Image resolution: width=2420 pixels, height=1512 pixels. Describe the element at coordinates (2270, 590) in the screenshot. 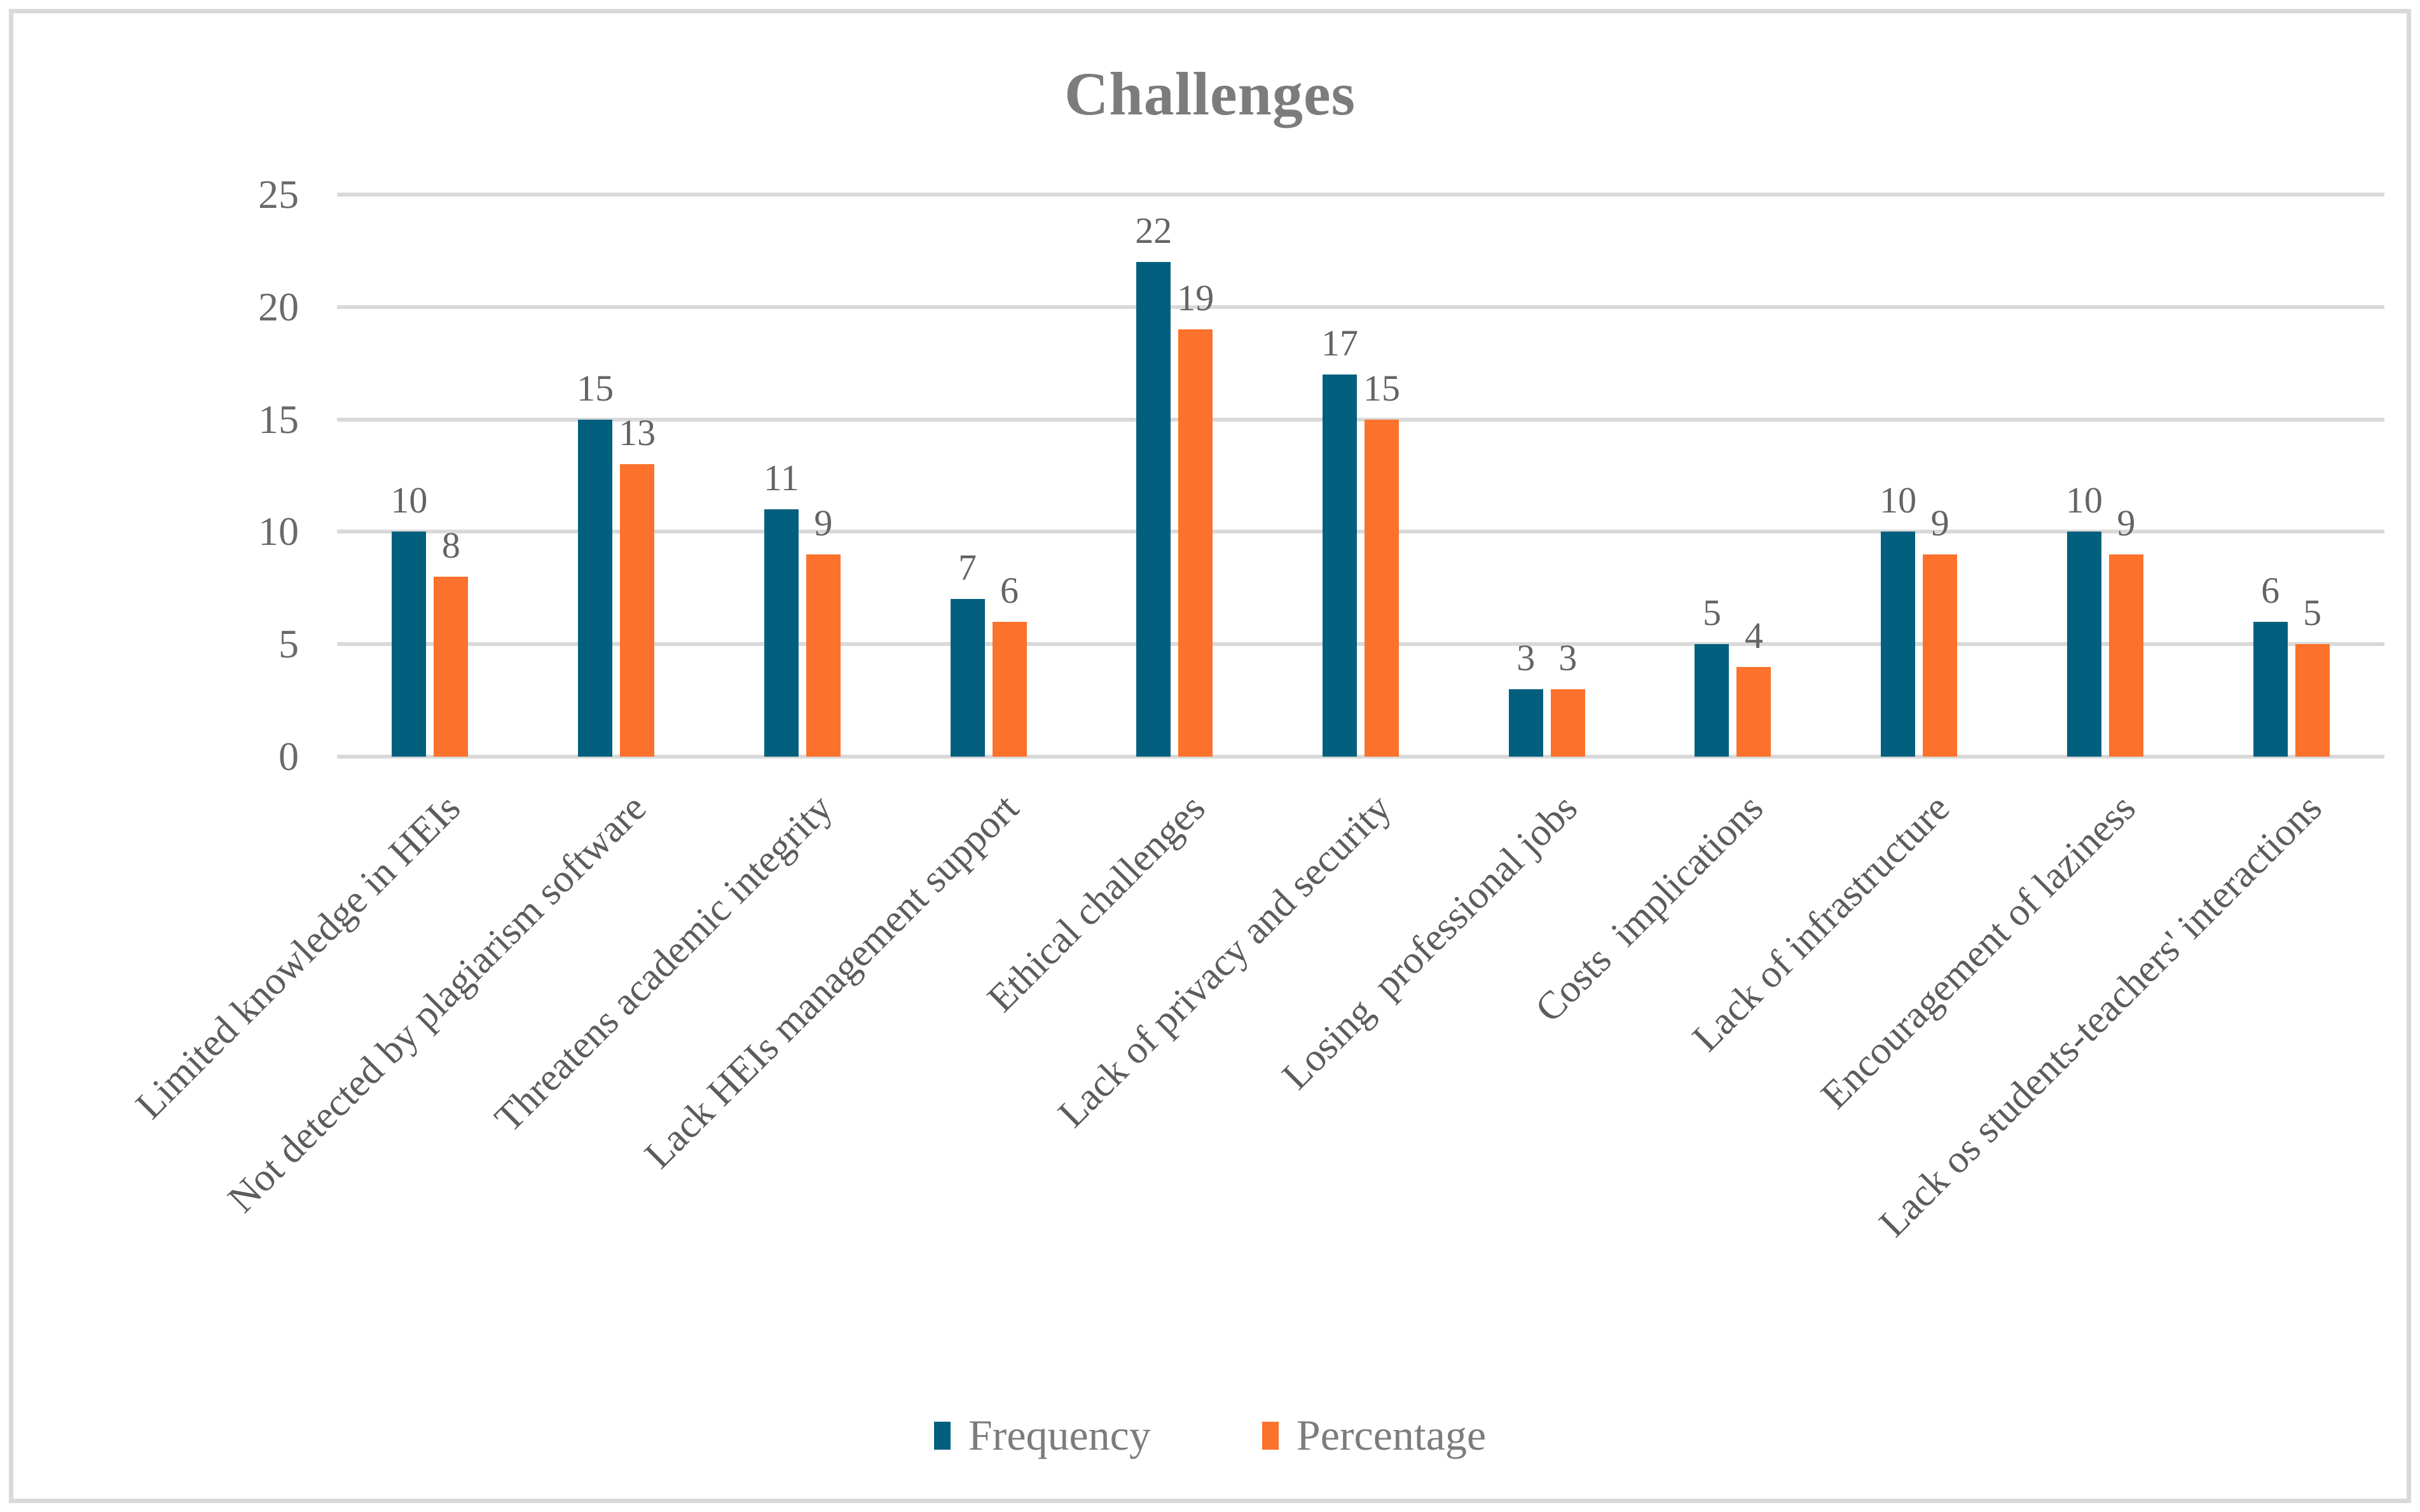

I see `data-label-frequency-11: 6` at that location.